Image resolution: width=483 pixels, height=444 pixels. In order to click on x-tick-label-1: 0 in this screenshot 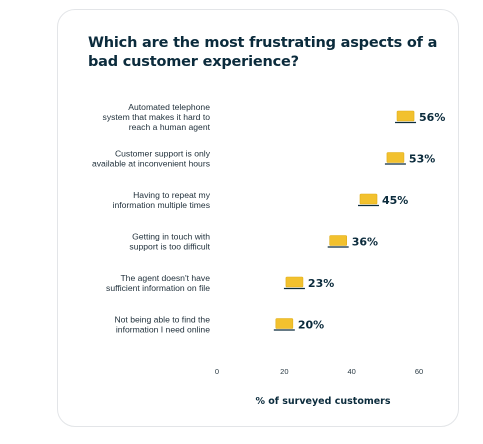, I will do `click(217, 371)`.